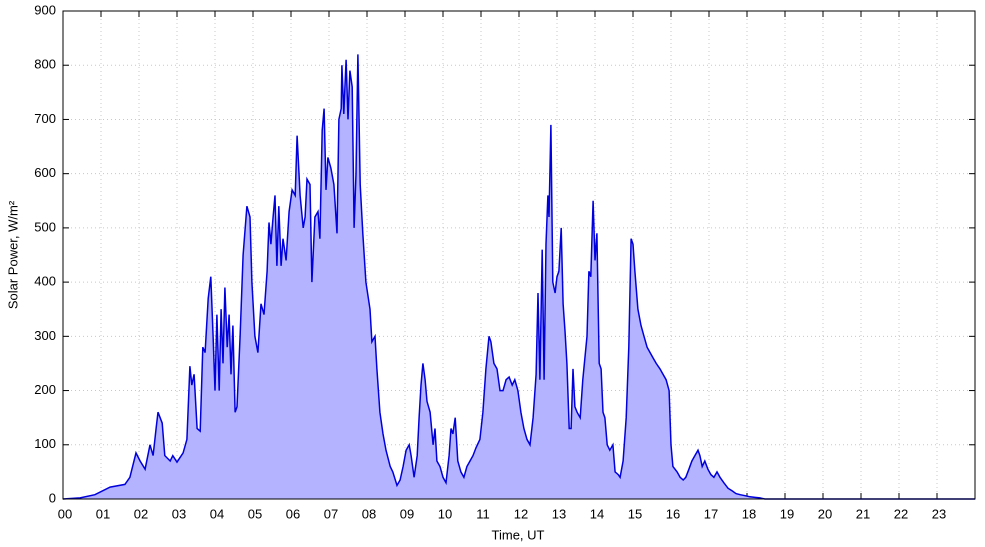  I want to click on x-tick-label: 20, so click(825, 513).